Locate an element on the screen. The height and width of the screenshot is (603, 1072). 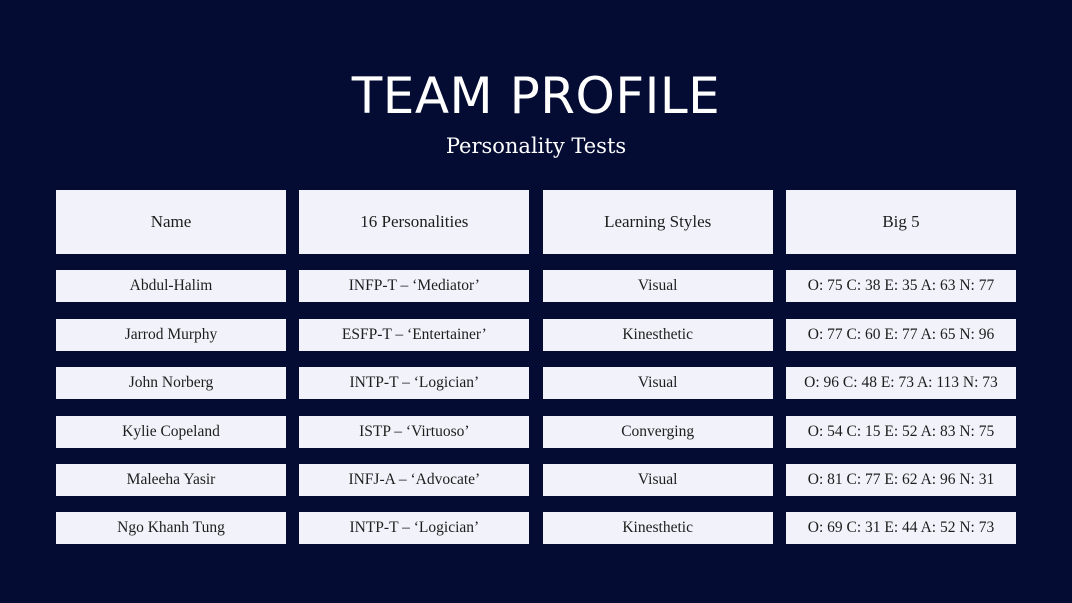
slide-title: TEAM PROFILE is located at coordinates (536, 96).